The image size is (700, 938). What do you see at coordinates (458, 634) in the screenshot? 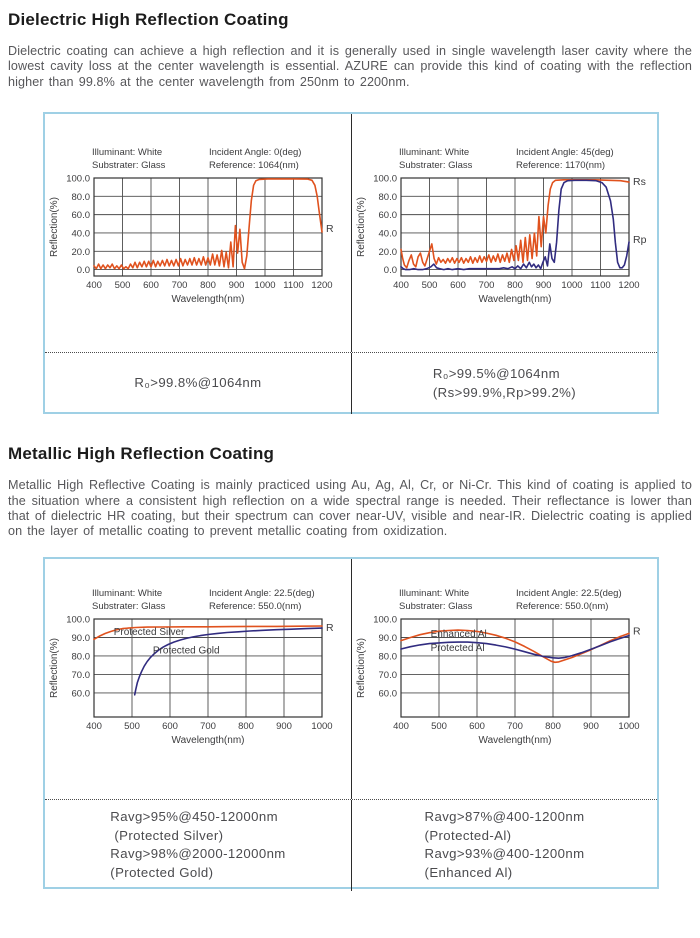
I see `svg-text: Enhanced Al` at bounding box center [458, 634].